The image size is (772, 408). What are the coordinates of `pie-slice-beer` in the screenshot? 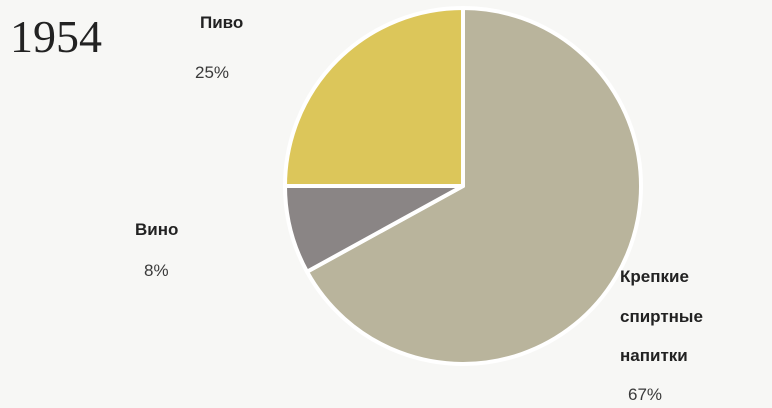 It's located at (374, 97).